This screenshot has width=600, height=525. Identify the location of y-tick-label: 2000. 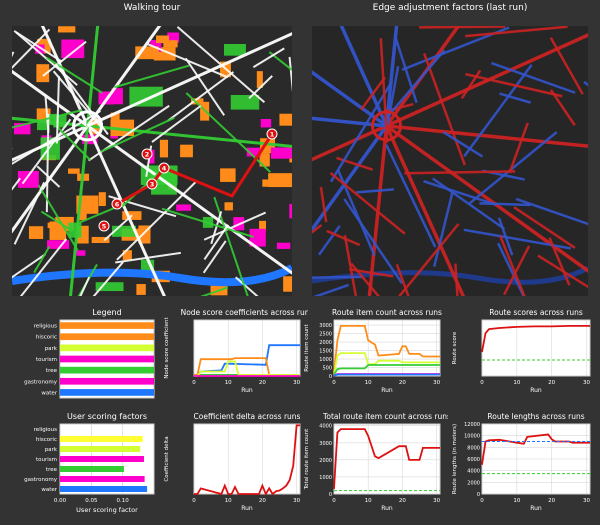
(325, 461).